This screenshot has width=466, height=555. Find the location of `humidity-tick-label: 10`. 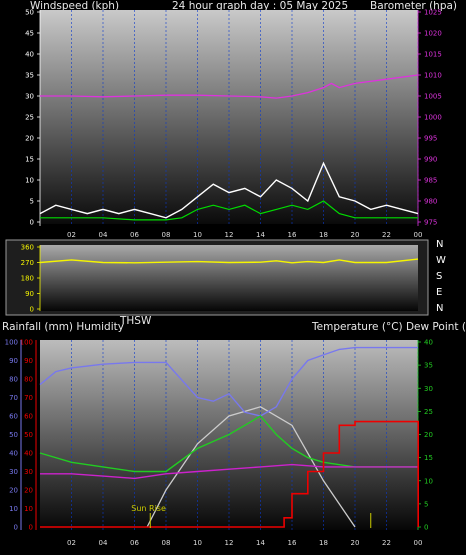

humidity-tick-label: 10 is located at coordinates (13, 509).